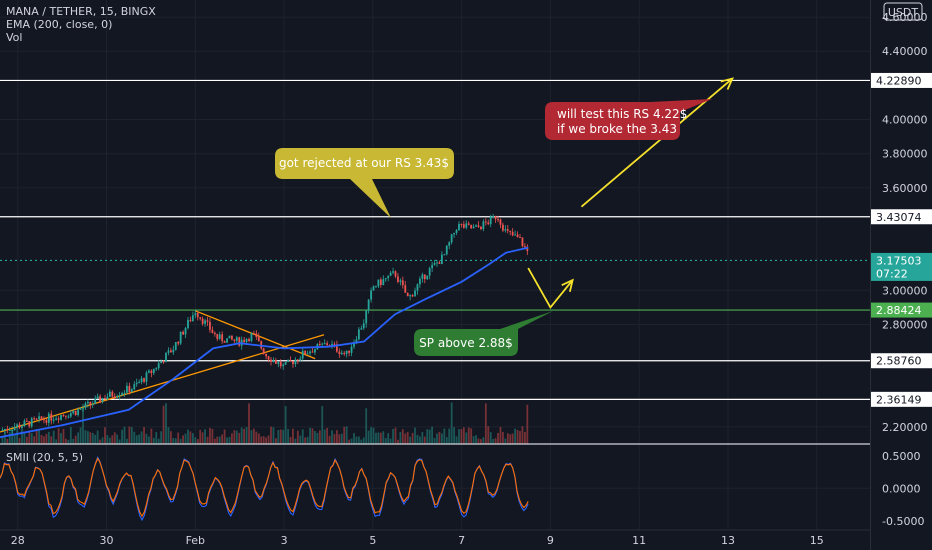  Describe the element at coordinates (18, 540) in the screenshot. I see `time-tick-0: 28` at that location.